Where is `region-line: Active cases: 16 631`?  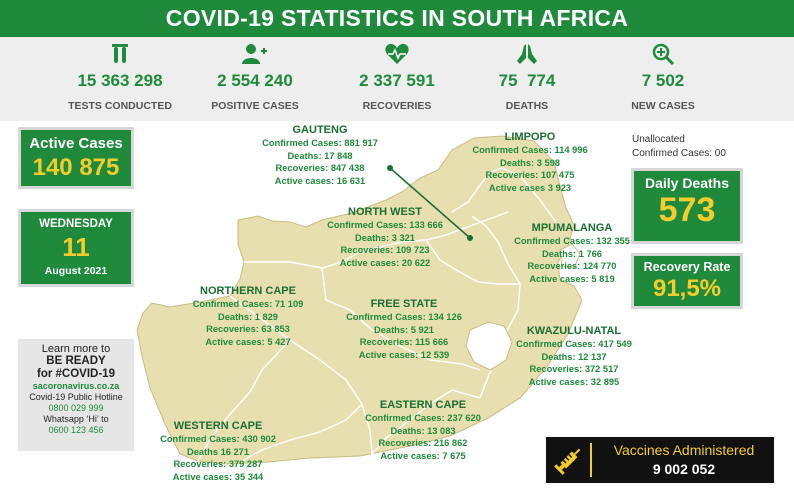 region-line: Active cases: 16 631 is located at coordinates (320, 180).